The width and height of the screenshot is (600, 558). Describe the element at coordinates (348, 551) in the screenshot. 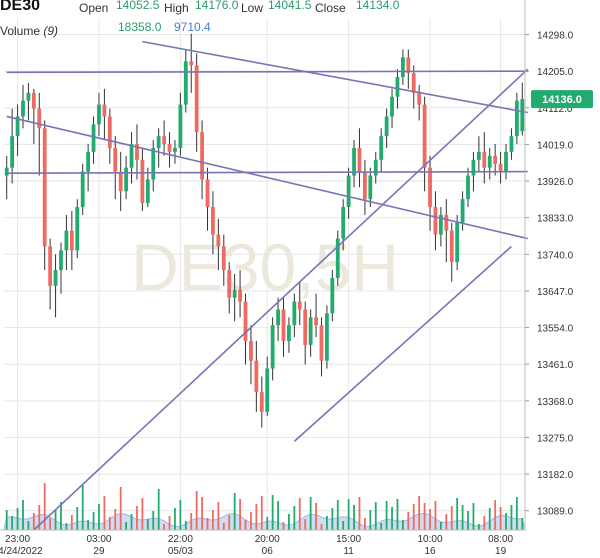

I see `x-tick-date-label: 11` at that location.